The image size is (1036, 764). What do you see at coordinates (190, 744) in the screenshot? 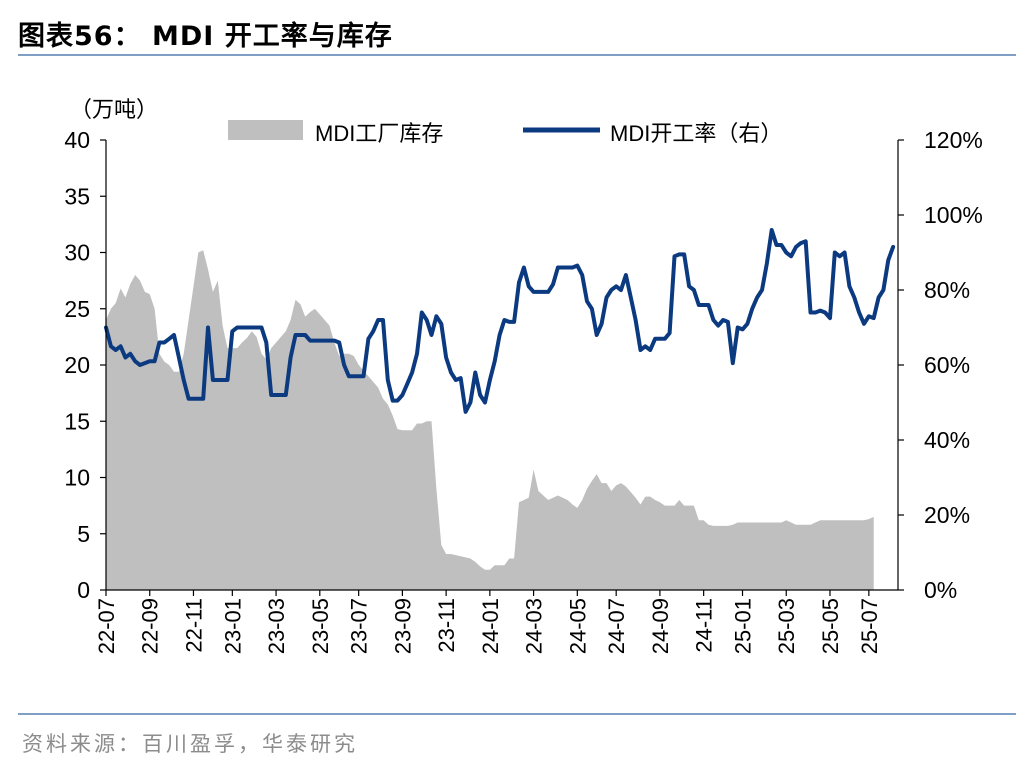
I see `source-note: 资料来源：百川盈孚，华泰研究` at bounding box center [190, 744].